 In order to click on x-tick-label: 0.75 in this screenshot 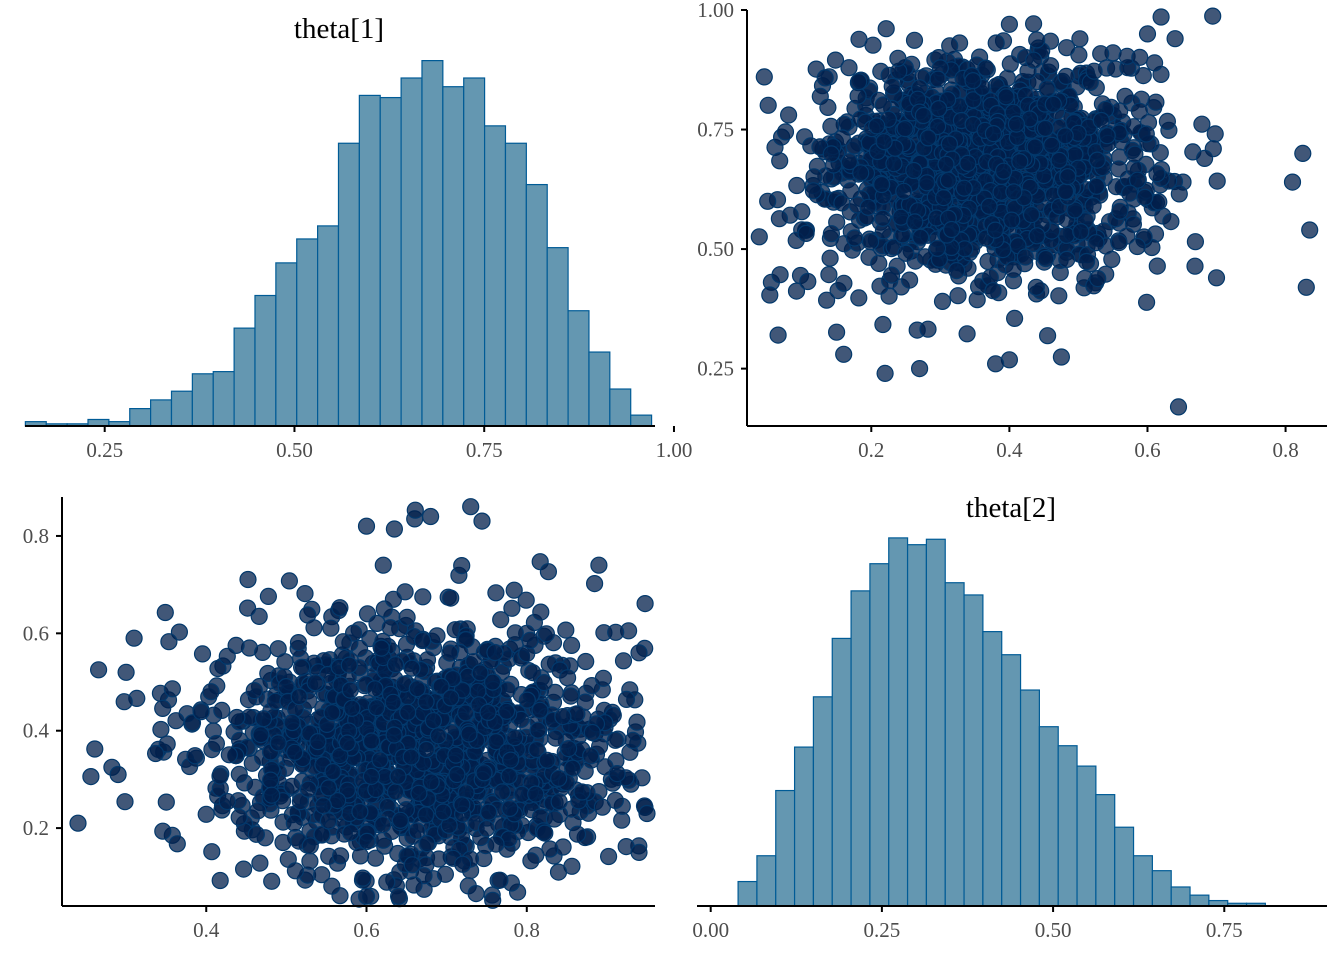, I will do `click(1224, 930)`.